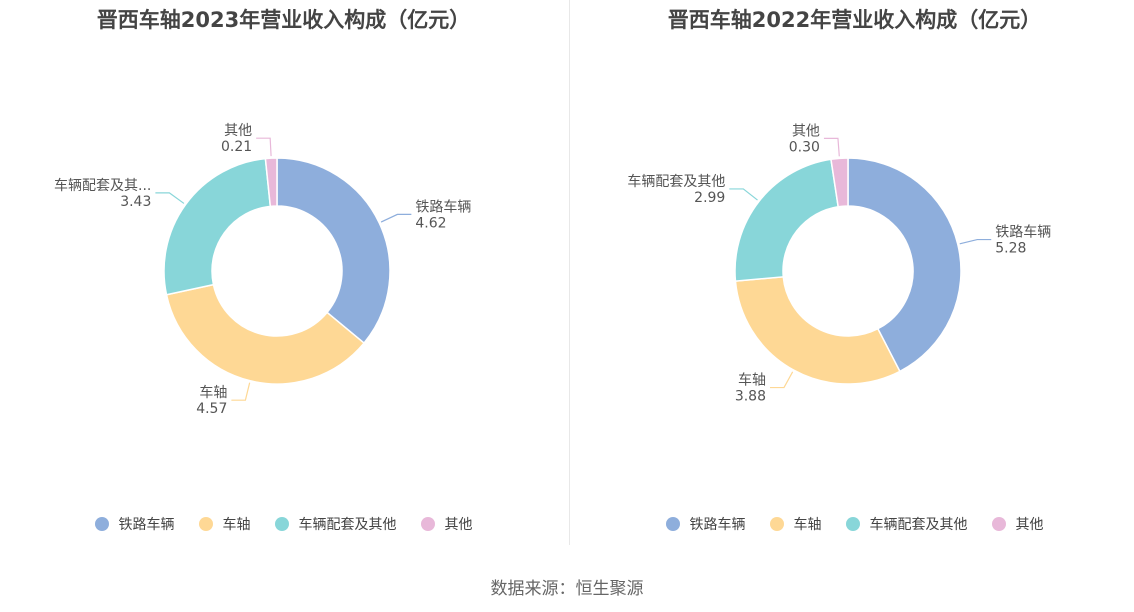 The width and height of the screenshot is (1134, 612). I want to click on slice-value-label: 0.21, so click(236, 147).